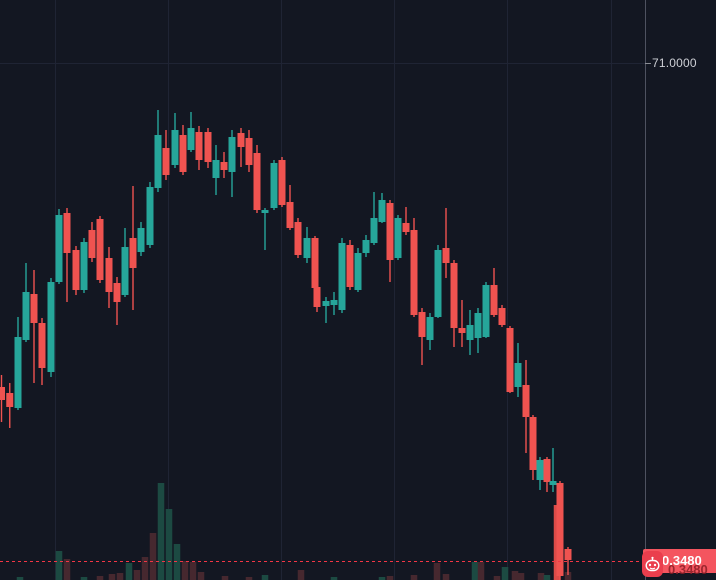 The height and width of the screenshot is (580, 716). Describe the element at coordinates (674, 63) in the screenshot. I see `price-axis-label: 71.0000` at that location.